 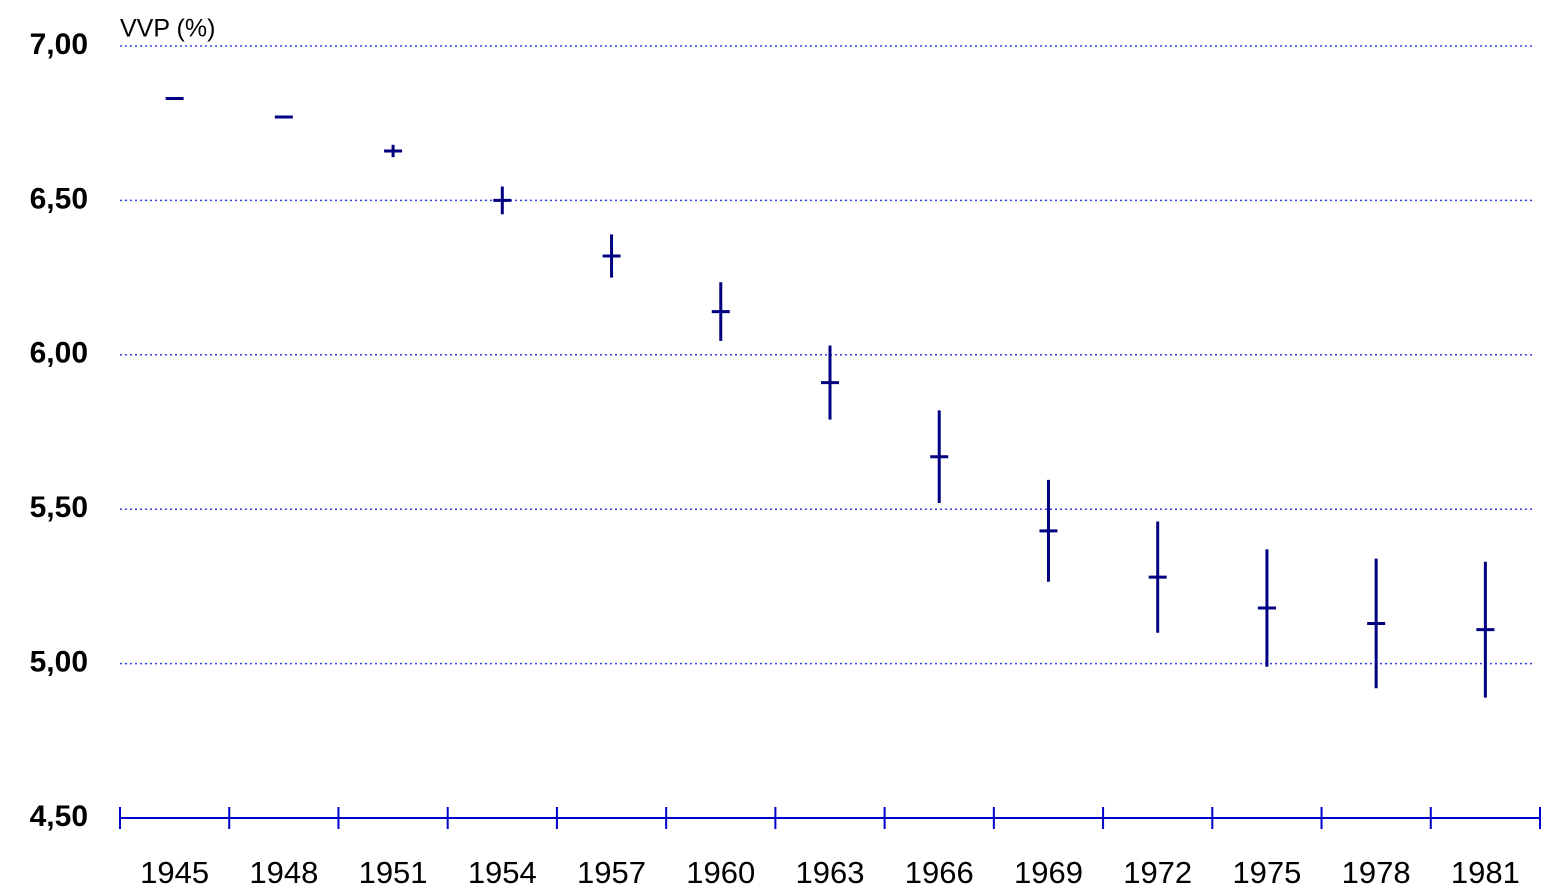 What do you see at coordinates (1266, 872) in the screenshot?
I see `x-tick-label: 1975` at bounding box center [1266, 872].